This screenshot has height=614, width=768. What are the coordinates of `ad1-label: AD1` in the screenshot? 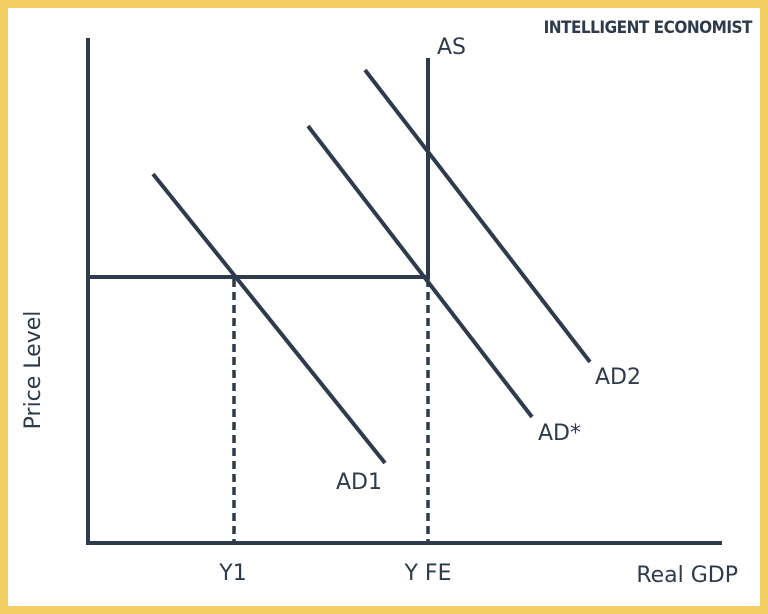 It's located at (359, 482).